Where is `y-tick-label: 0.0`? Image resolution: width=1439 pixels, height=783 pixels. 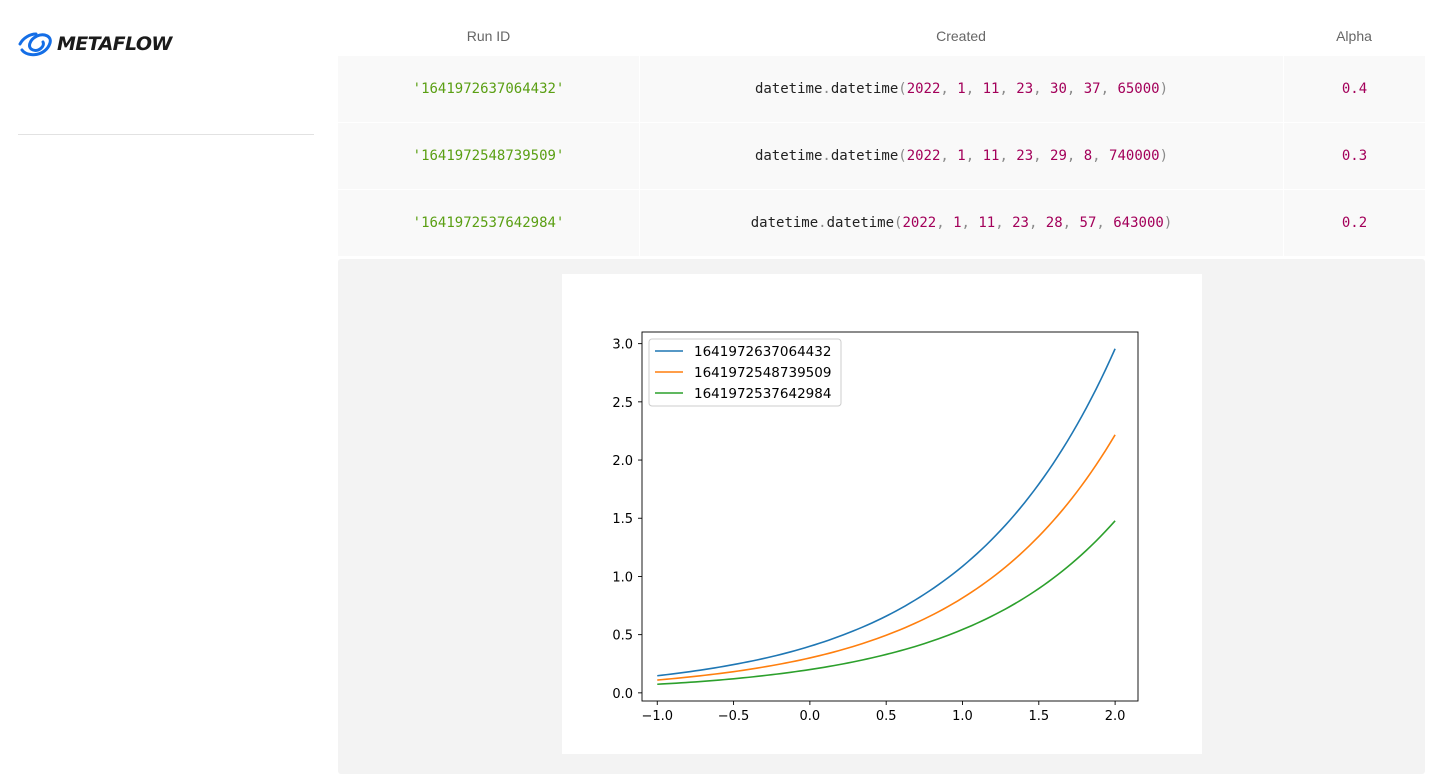 y-tick-label: 0.0 is located at coordinates (622, 694).